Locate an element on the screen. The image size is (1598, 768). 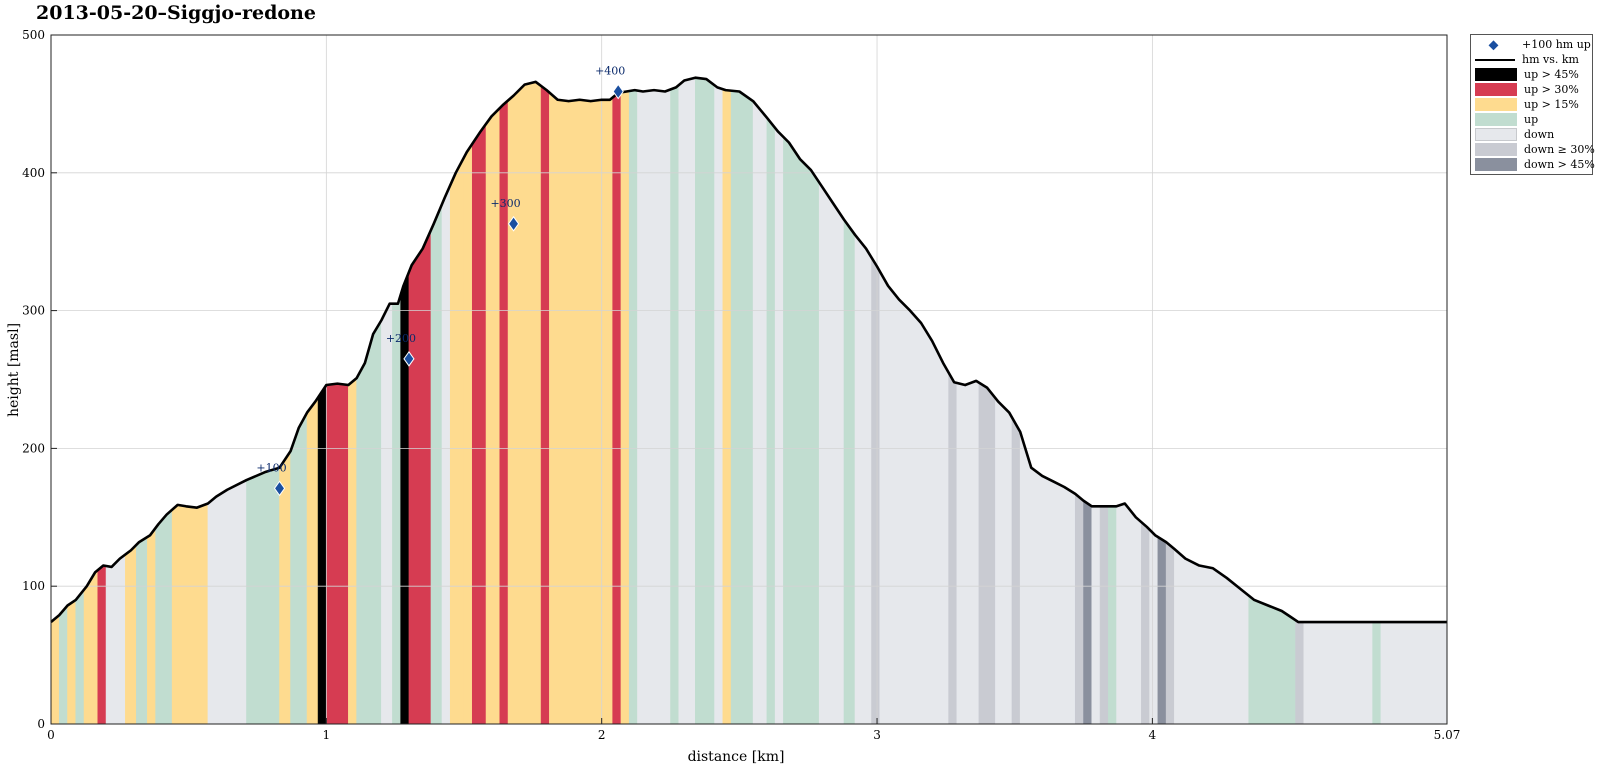
x-axis-label: distance [km] is located at coordinates (736, 757).